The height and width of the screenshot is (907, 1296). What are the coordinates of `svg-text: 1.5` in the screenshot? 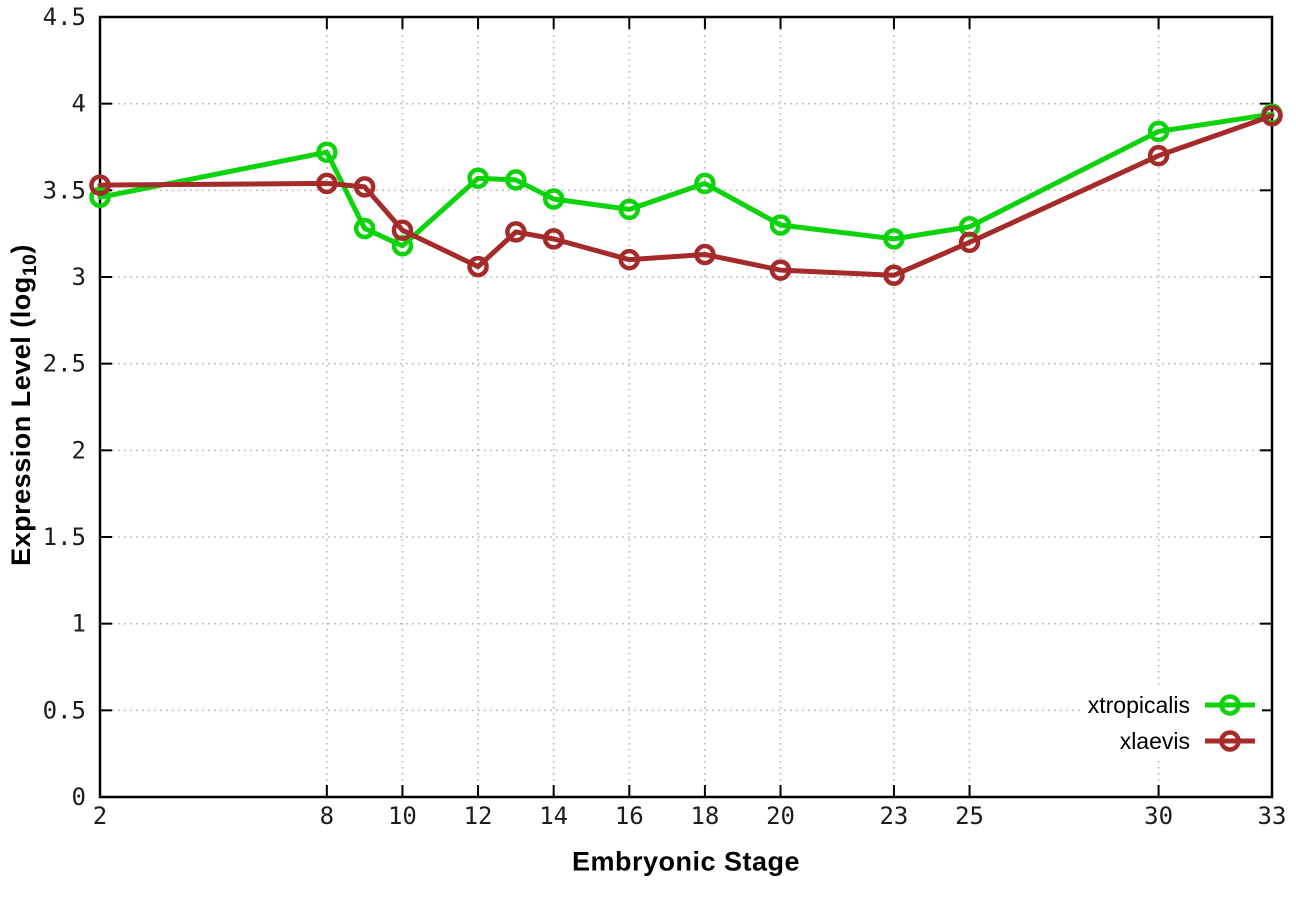 It's located at (64, 537).